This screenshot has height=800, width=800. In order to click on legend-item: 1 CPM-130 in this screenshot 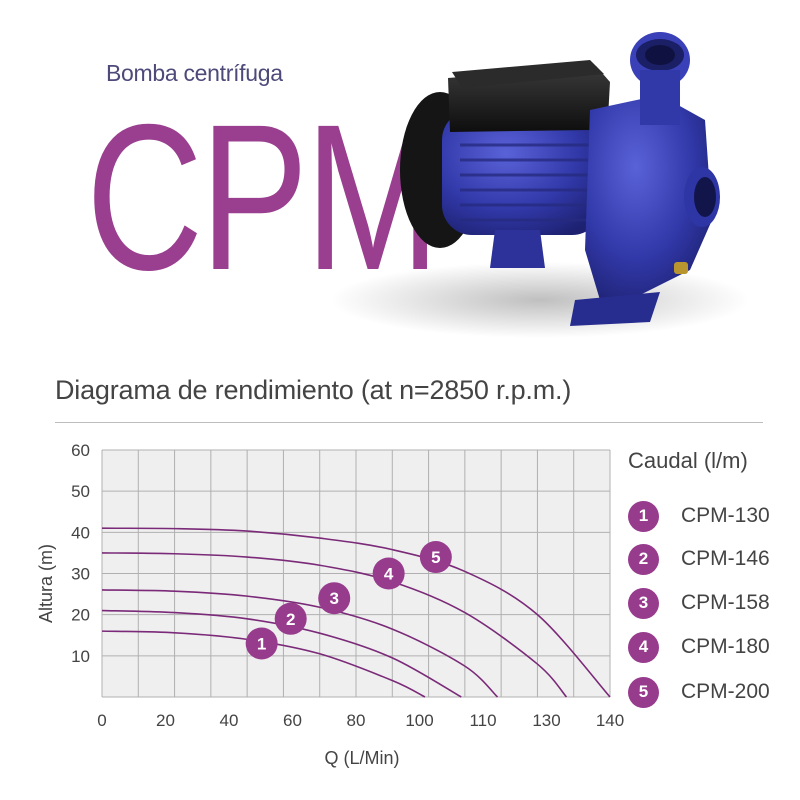, I will do `click(699, 516)`.